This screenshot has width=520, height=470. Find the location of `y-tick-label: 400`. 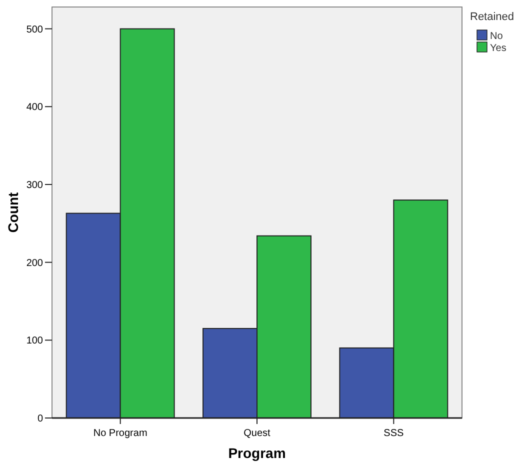

y-tick-label: 400 is located at coordinates (35, 108).